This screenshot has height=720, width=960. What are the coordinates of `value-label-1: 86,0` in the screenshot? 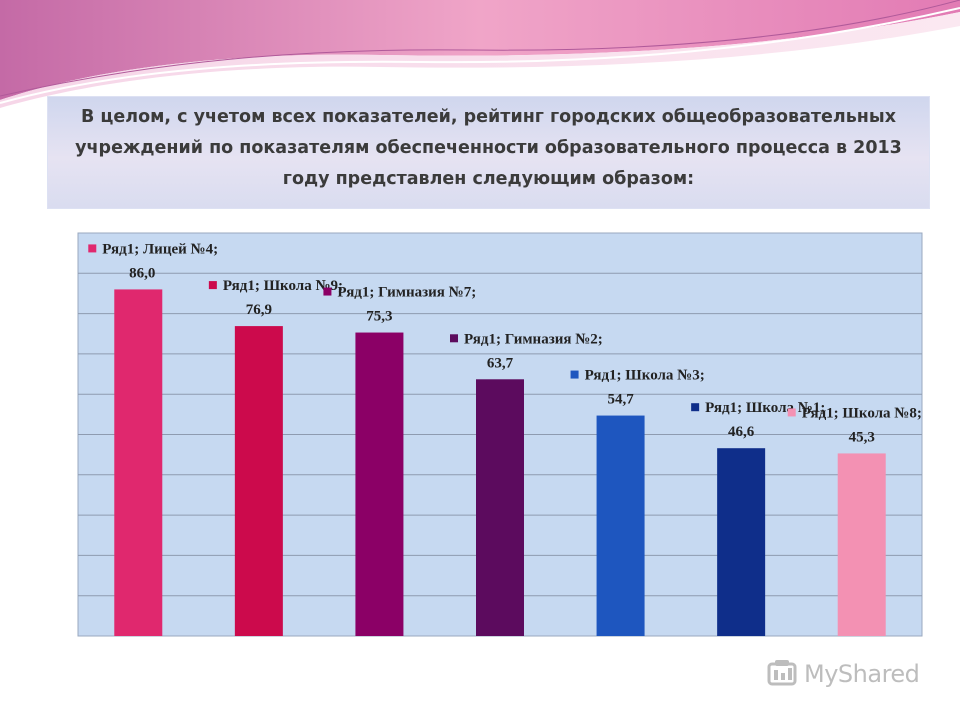 It's located at (142, 273).